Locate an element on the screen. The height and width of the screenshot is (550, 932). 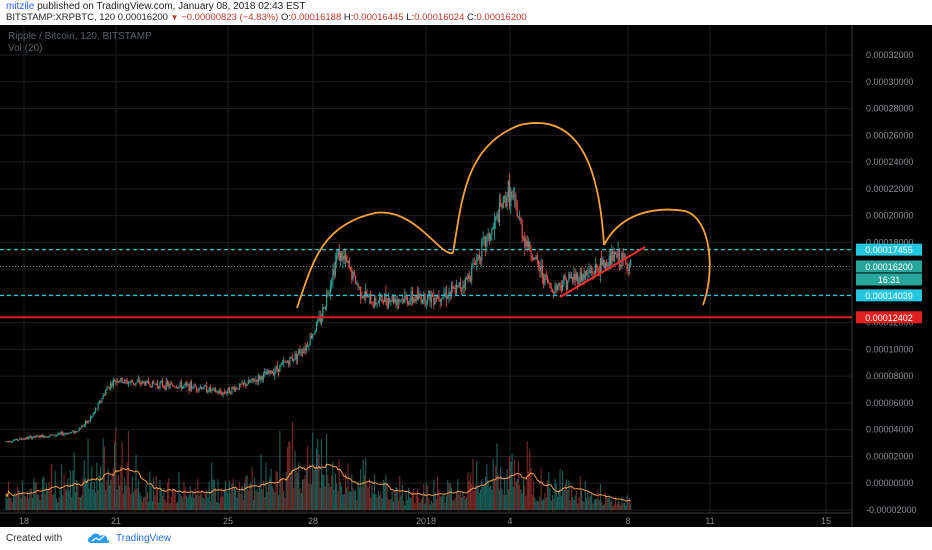
time-axis: 18 21 25 28 2018 4 8 11 15 is located at coordinates (425, 521).